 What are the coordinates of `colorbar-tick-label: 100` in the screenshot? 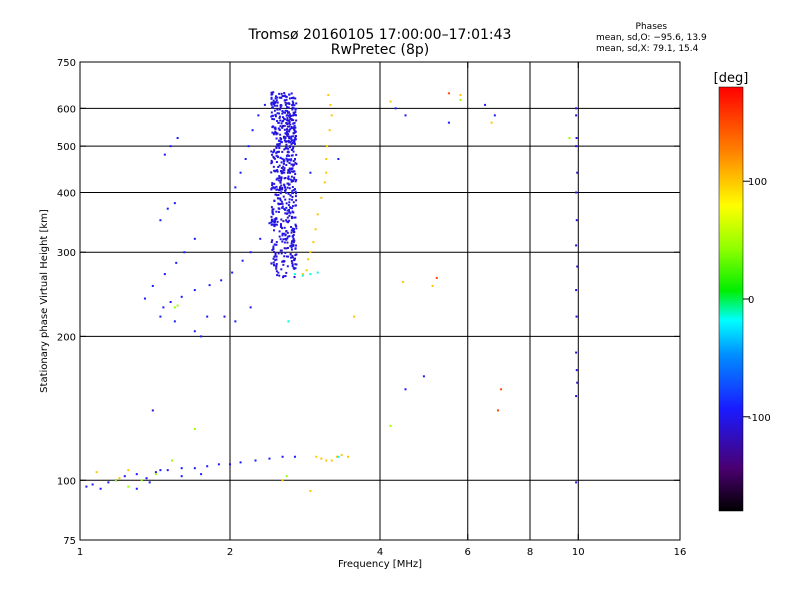 It's located at (757, 182).